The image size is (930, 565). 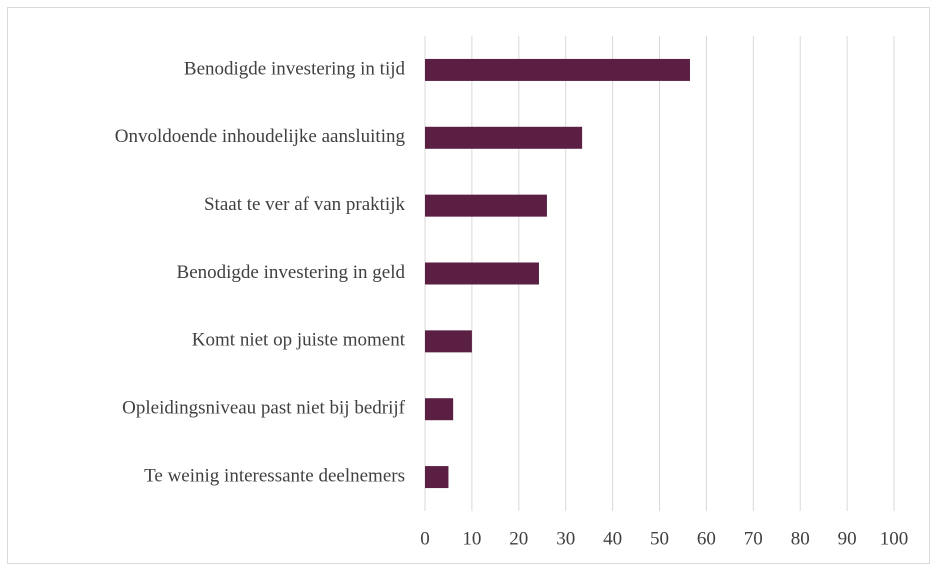 I want to click on y-tick-label: Benodigde investering in geld, so click(x=291, y=272).